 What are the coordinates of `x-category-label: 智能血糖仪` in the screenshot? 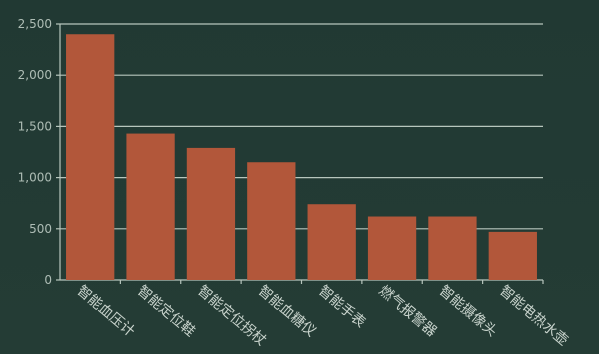 It's located at (287, 311).